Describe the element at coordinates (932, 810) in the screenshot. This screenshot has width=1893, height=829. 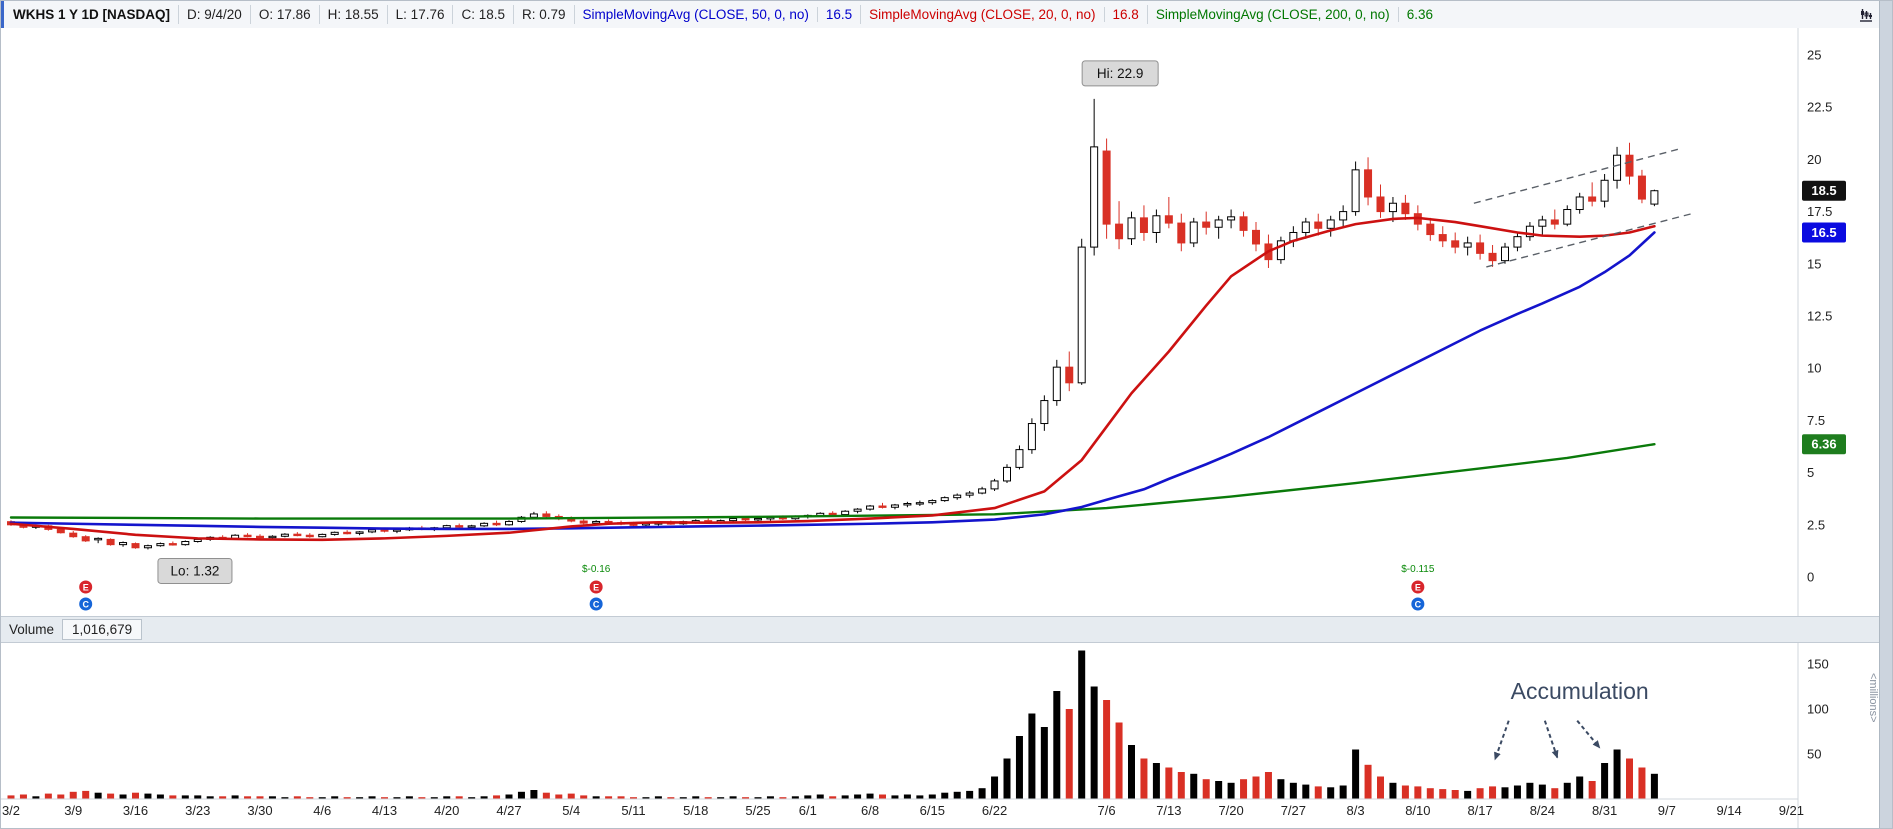
I see `date-tick: 6/15` at that location.